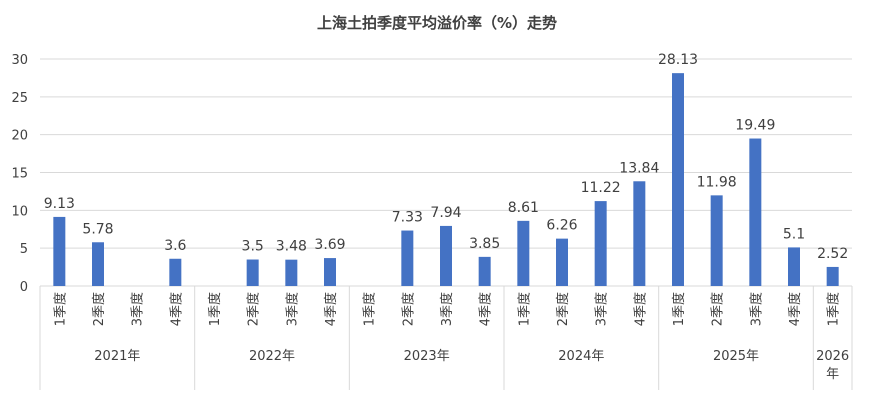  I want to click on data-label: 7.94, so click(445, 213).